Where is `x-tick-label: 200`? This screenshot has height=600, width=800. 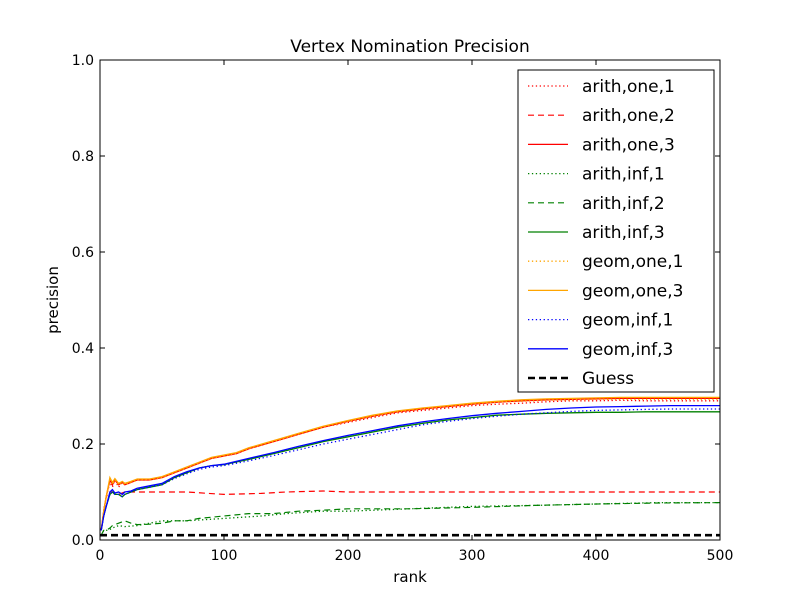 x-tick-label: 200 is located at coordinates (348, 556).